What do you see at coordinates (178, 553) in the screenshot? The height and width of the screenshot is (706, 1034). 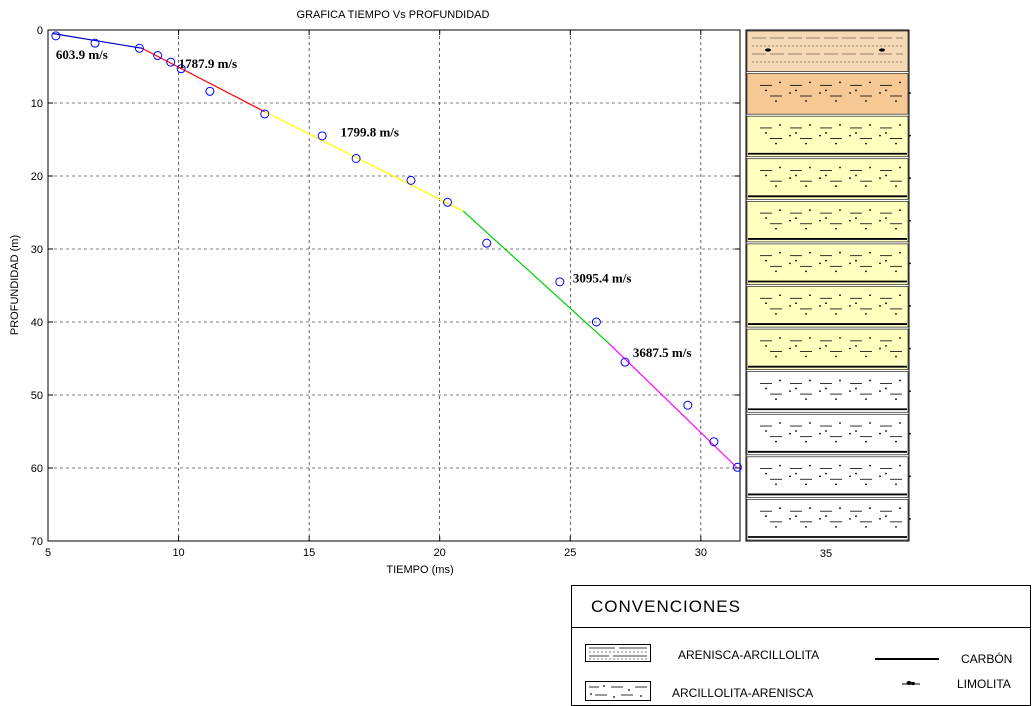 I see `x-tick-label: 10` at bounding box center [178, 553].